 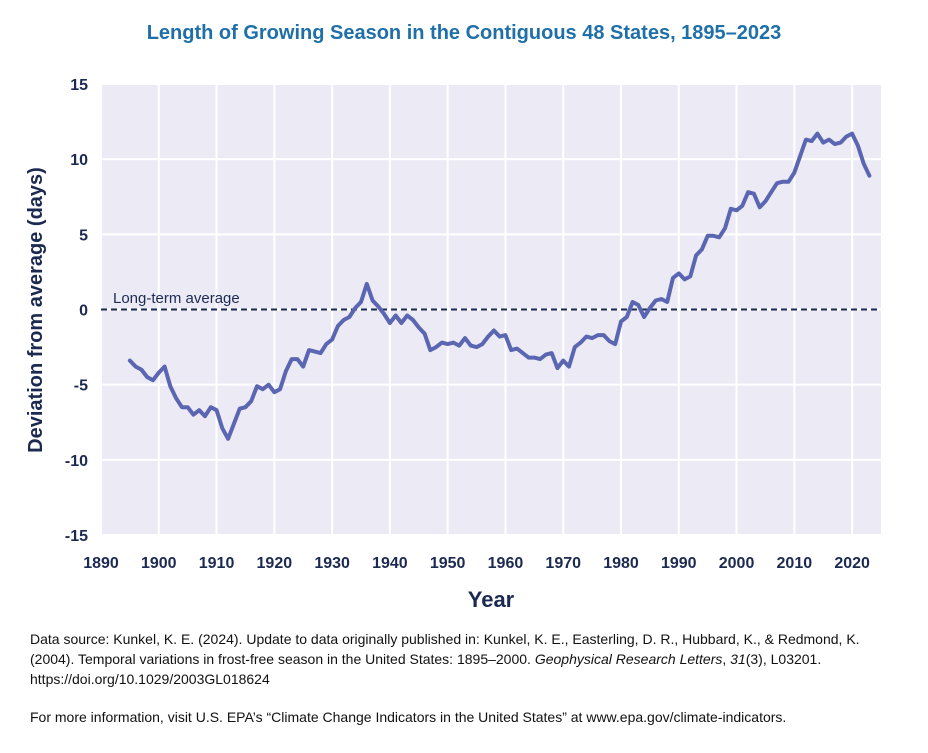 I want to click on x-tick-label: 1960, so click(x=506, y=563).